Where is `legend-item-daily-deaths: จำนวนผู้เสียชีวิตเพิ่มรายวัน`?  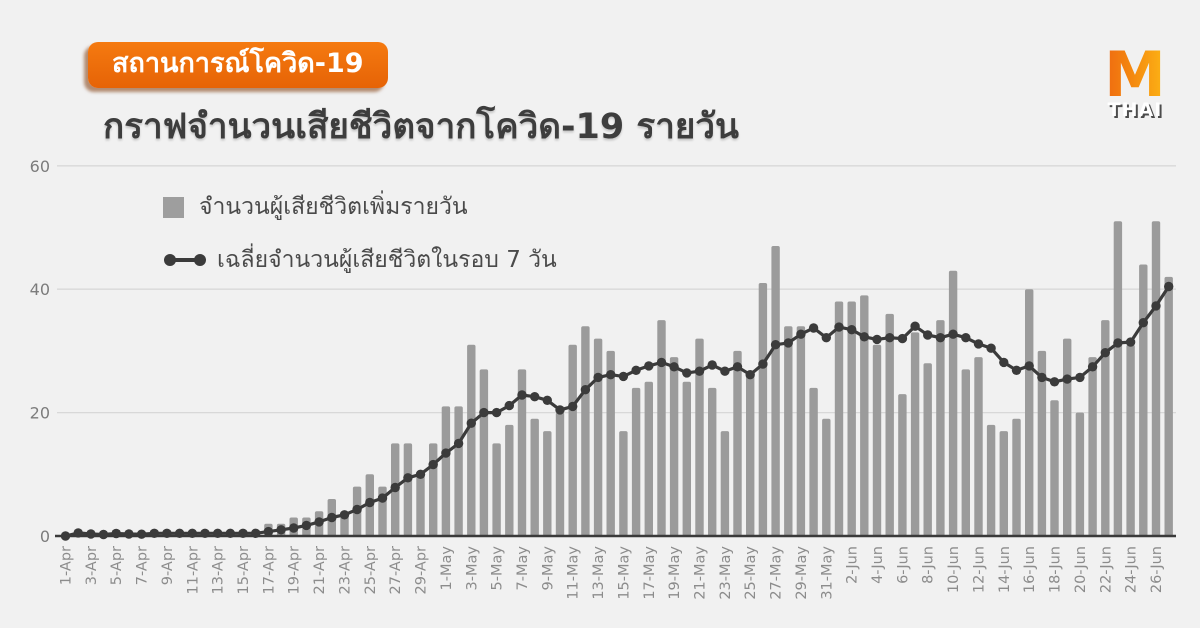 legend-item-daily-deaths: จำนวนผู้เสียชีวิตเพิ่มรายวัน is located at coordinates (360, 207).